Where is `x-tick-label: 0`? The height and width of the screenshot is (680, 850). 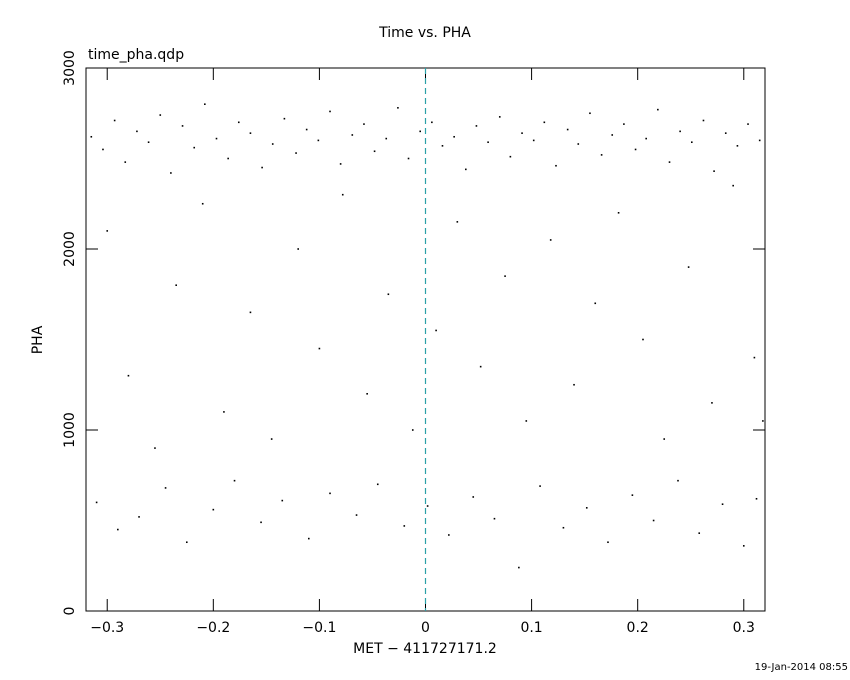 x-tick-label: 0 is located at coordinates (425, 628).